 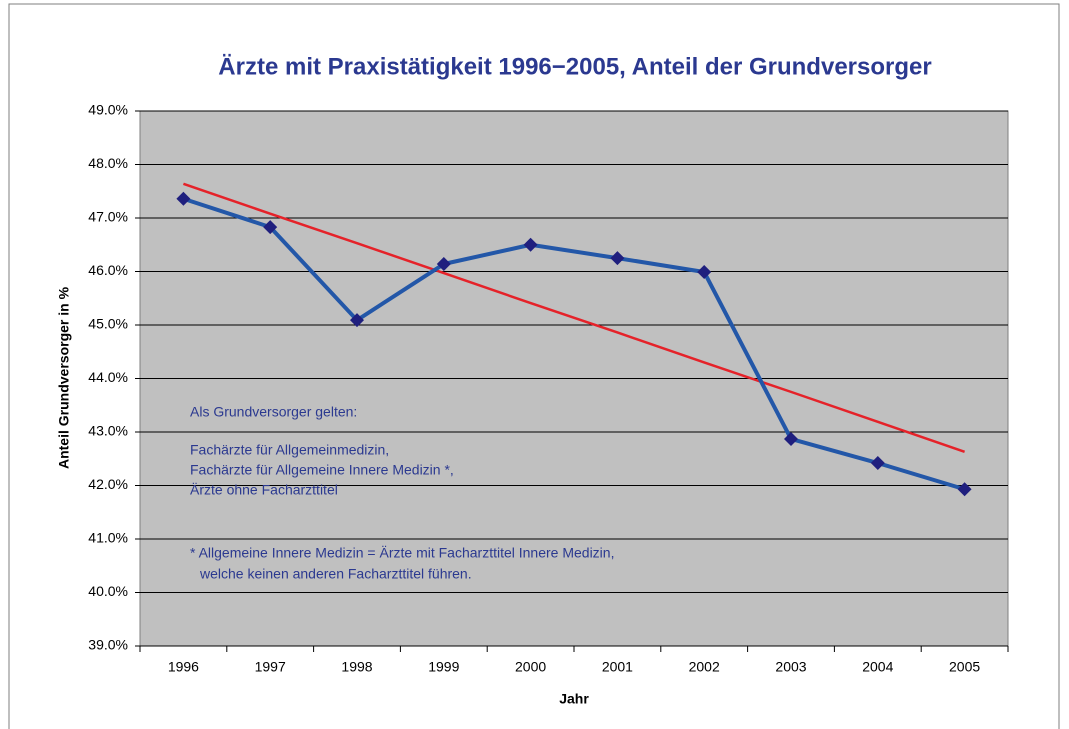 What do you see at coordinates (704, 667) in the screenshot?
I see `x-tick-label: 2002` at bounding box center [704, 667].